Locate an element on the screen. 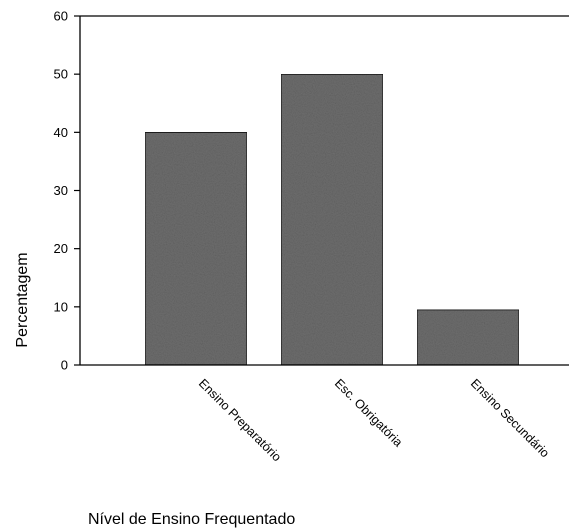 The image size is (569, 529). y-tick-label: 20 is located at coordinates (61, 248).